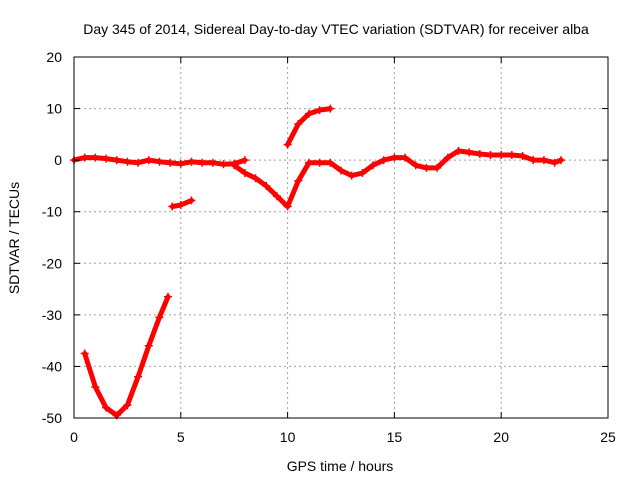  Describe the element at coordinates (395, 437) in the screenshot. I see `x-tick-label: 15` at that location.